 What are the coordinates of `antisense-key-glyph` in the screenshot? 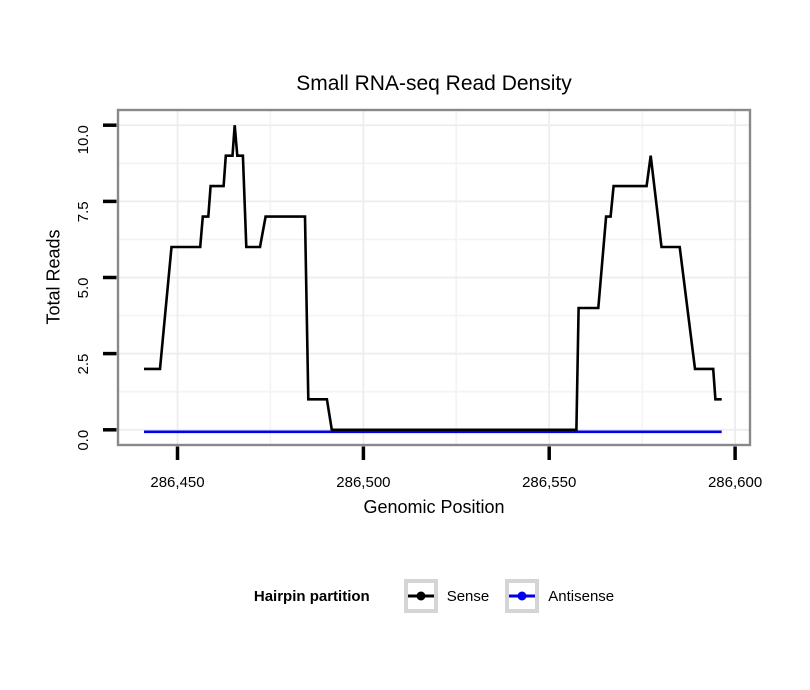 It's located at (522, 596).